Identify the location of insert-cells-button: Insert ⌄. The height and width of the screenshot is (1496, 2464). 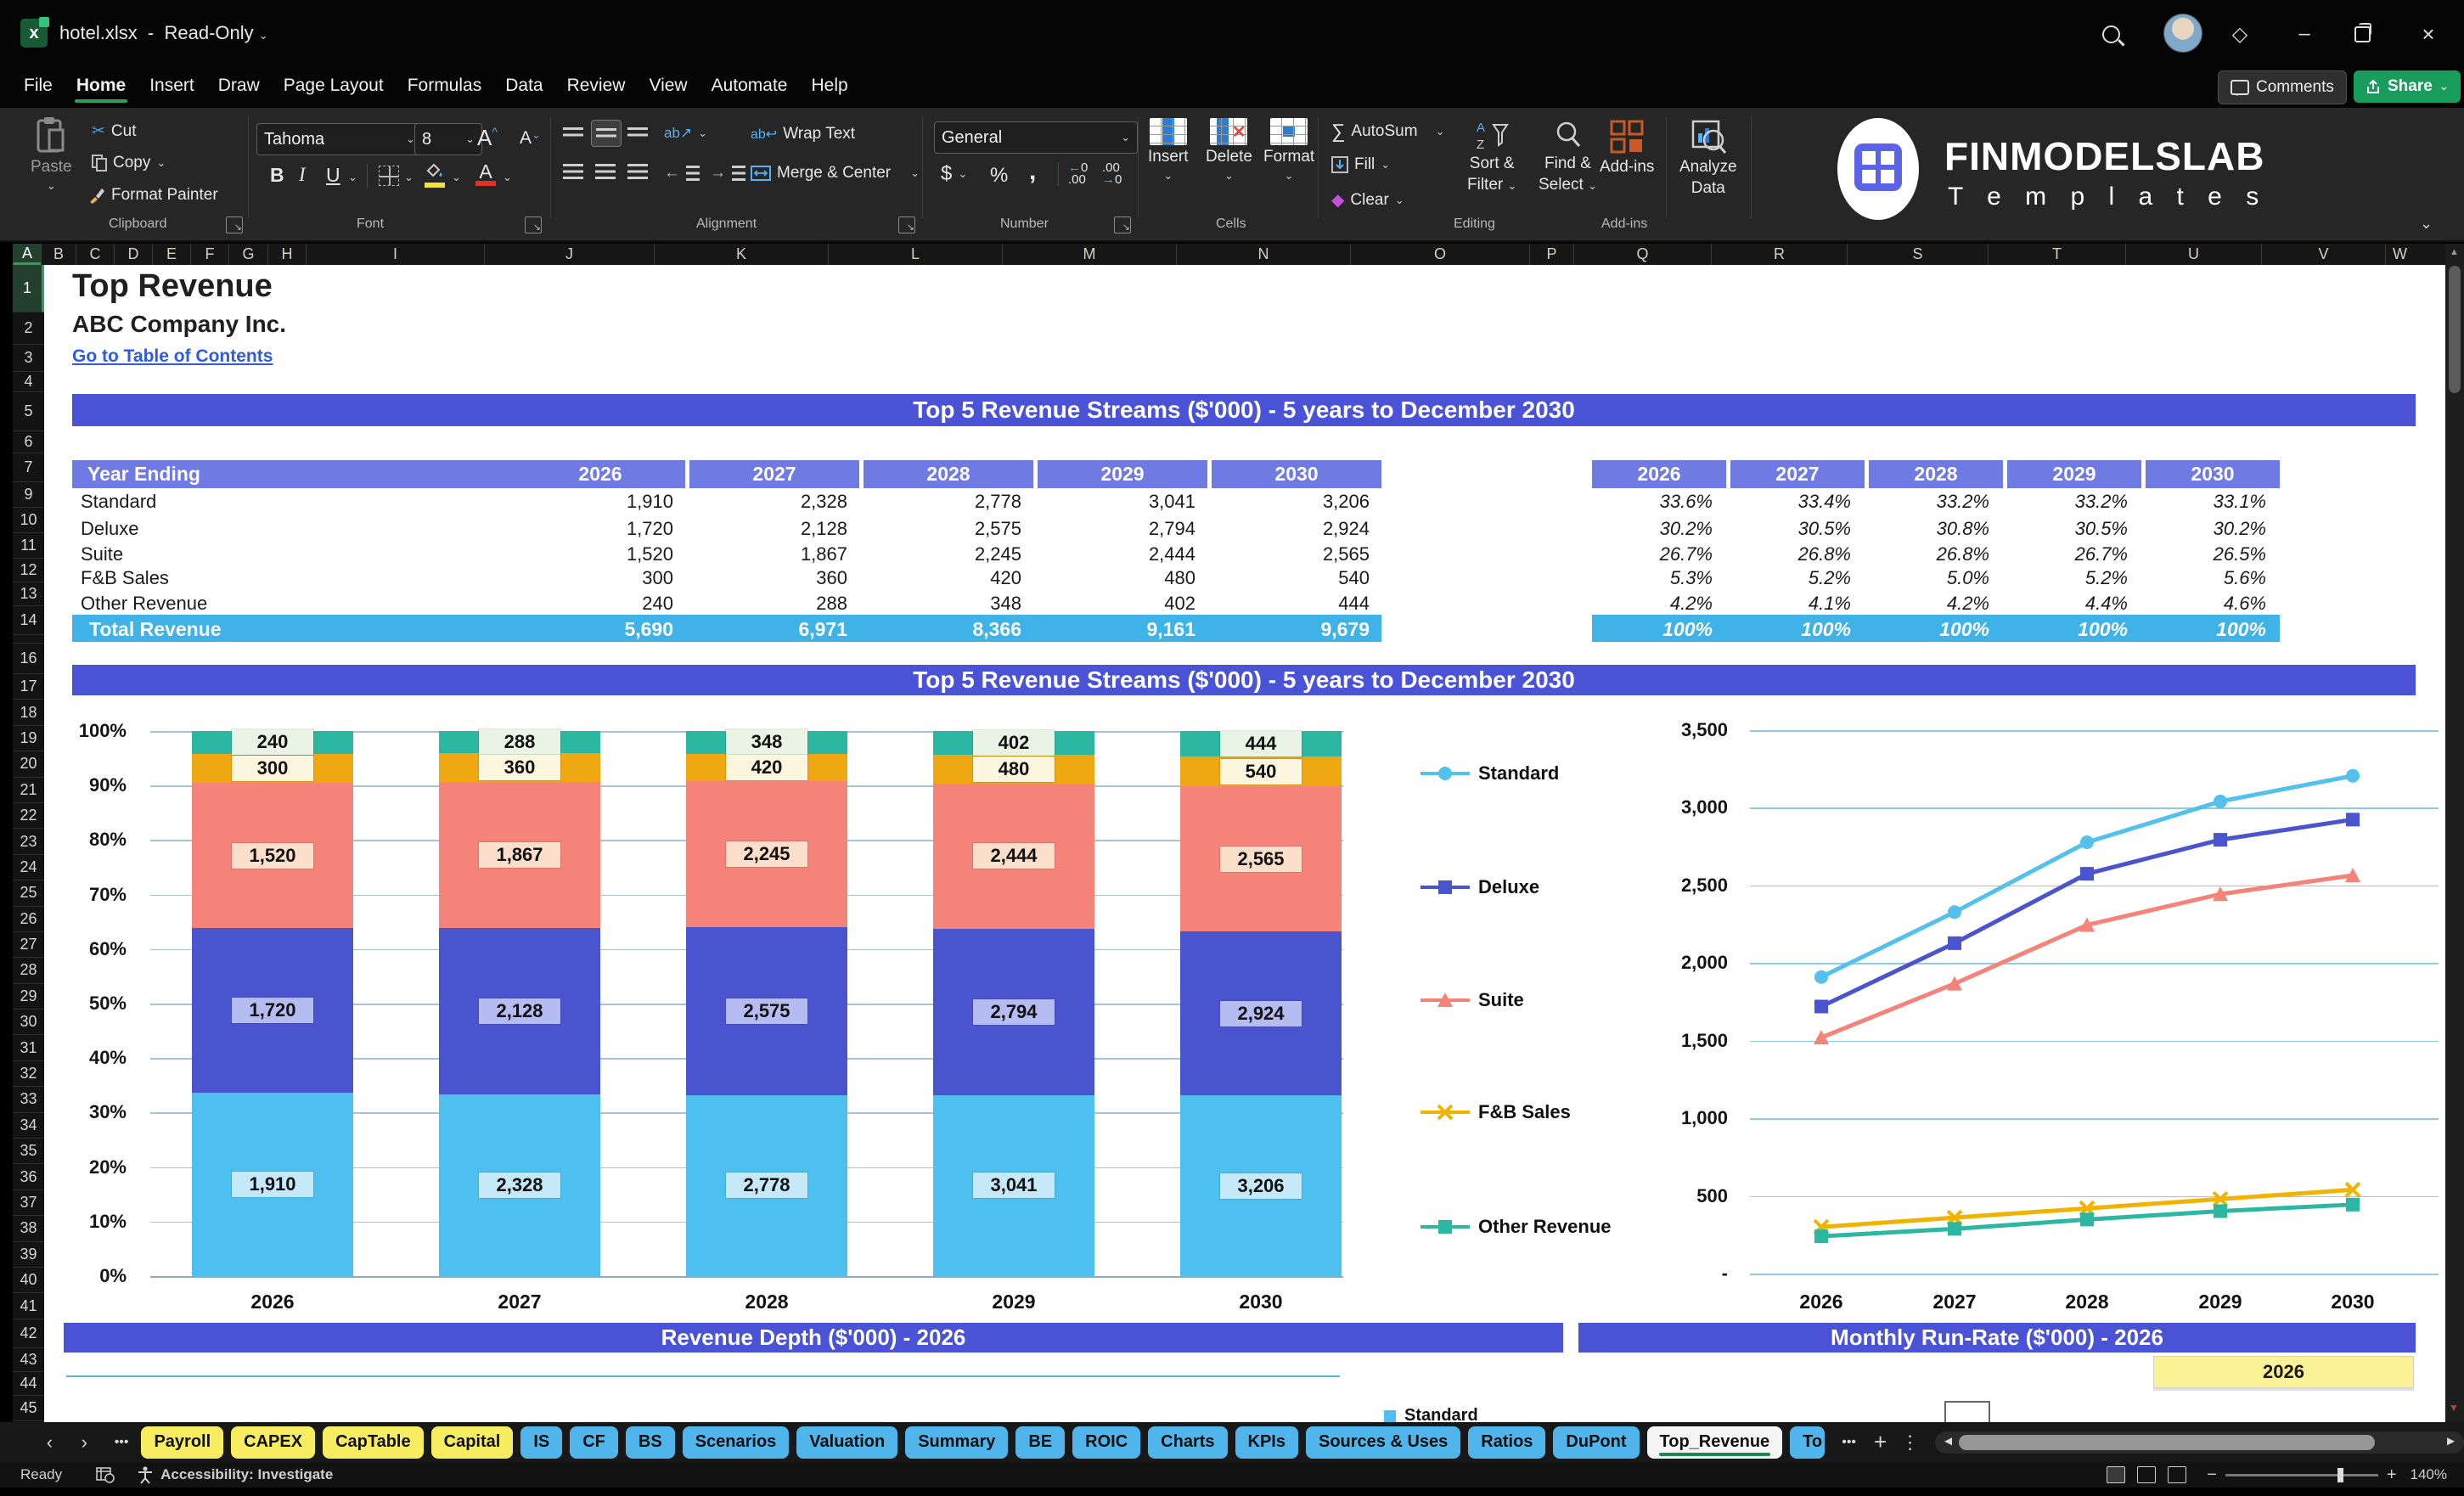
(1168, 150).